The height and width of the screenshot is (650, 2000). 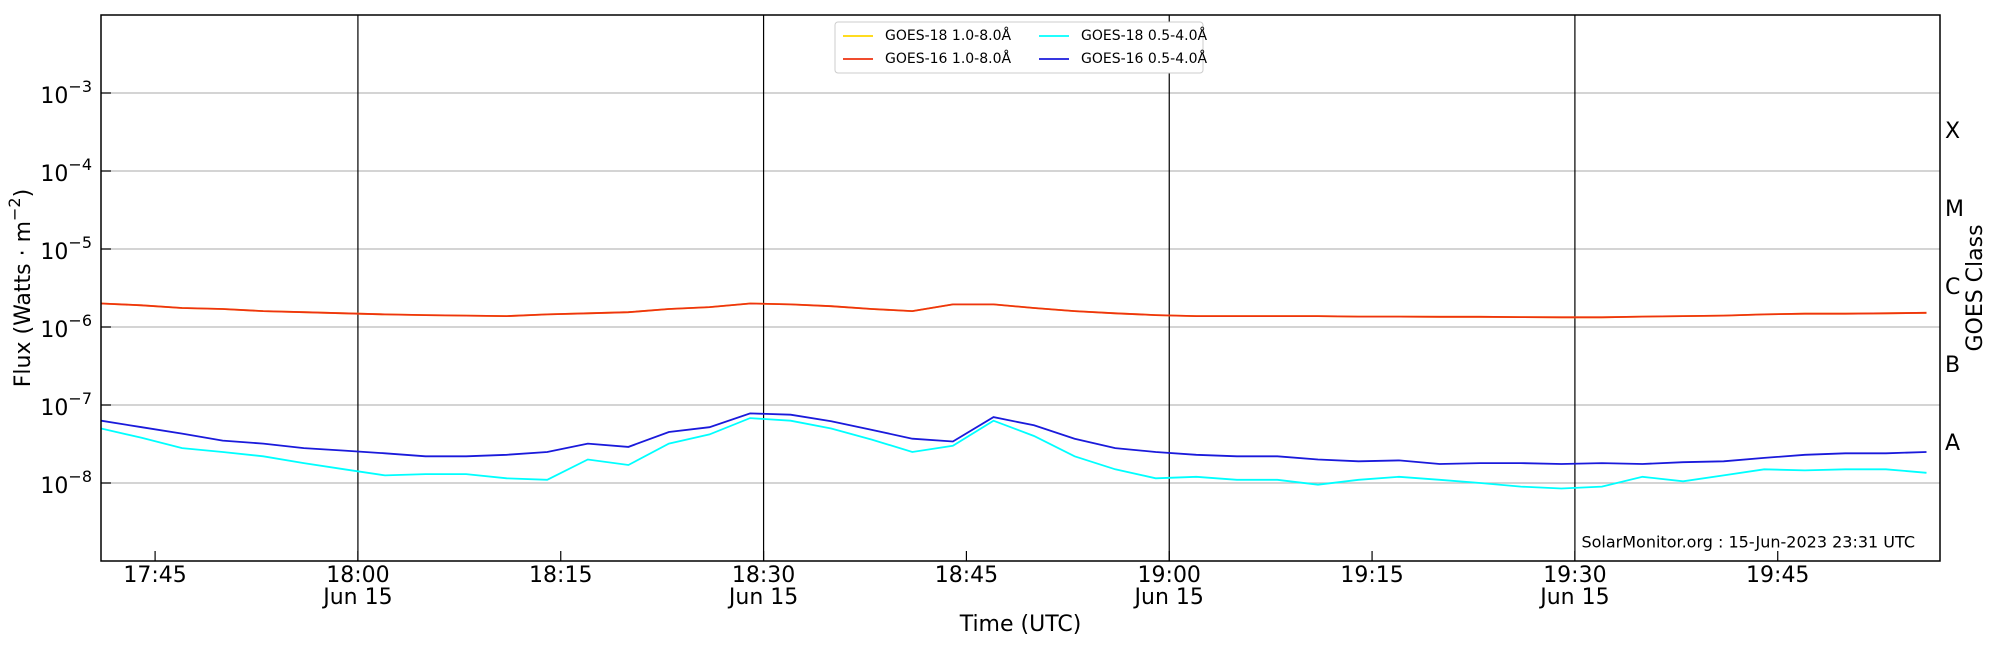 What do you see at coordinates (1371, 575) in the screenshot?
I see `x-tick-label: 19:15` at bounding box center [1371, 575].